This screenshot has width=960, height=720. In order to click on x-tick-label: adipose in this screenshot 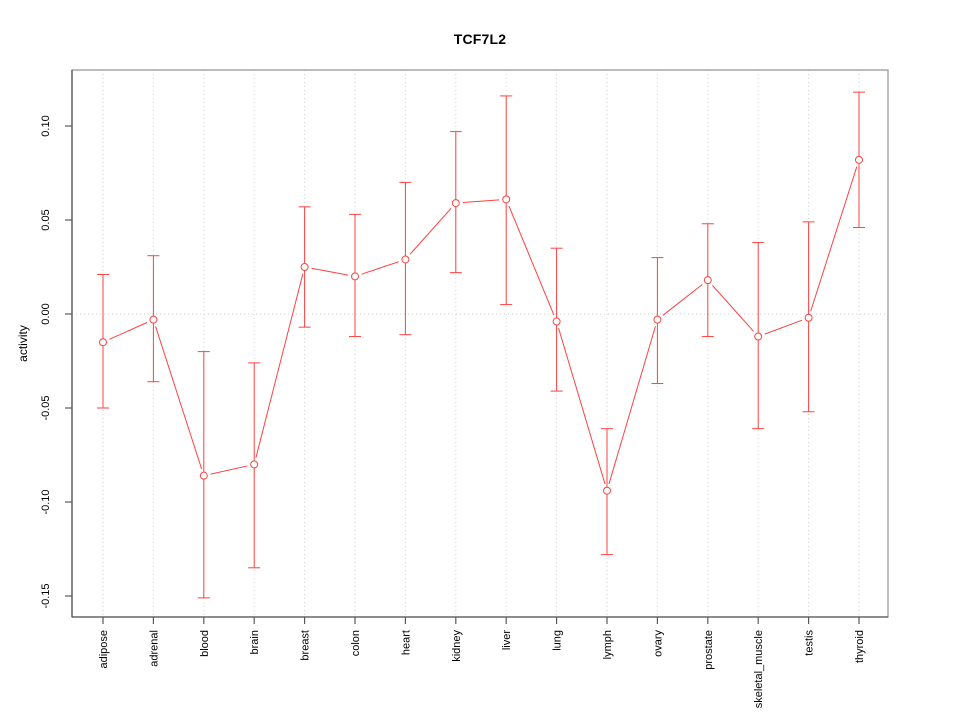, I will do `click(104, 649)`.